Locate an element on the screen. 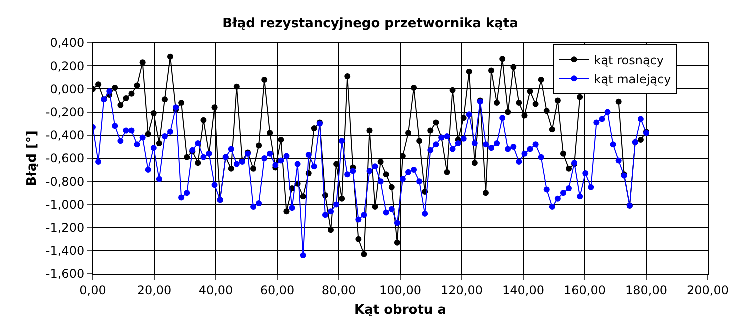 The height and width of the screenshot is (327, 741). x-tick-label: 80,00 is located at coordinates (339, 290).